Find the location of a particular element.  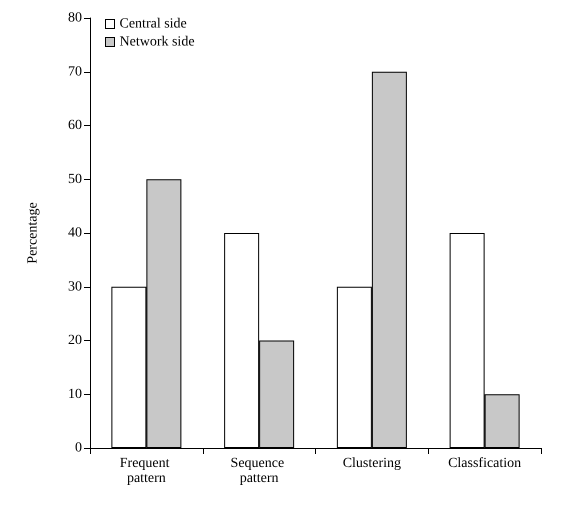

y-tick-label: 20 is located at coordinates (75, 340).